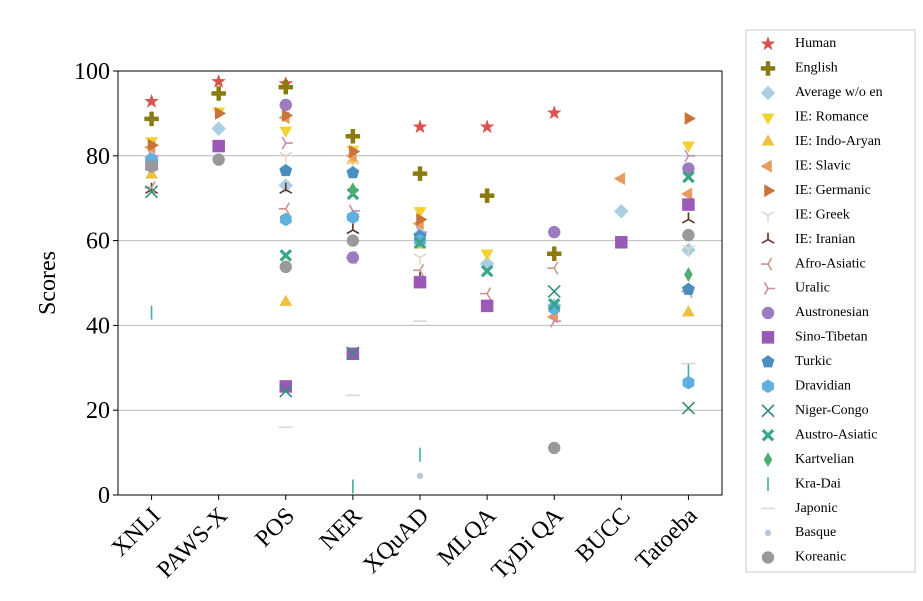 The width and height of the screenshot is (923, 601). What do you see at coordinates (839, 92) in the screenshot?
I see `legend-label: Average w/o en` at bounding box center [839, 92].